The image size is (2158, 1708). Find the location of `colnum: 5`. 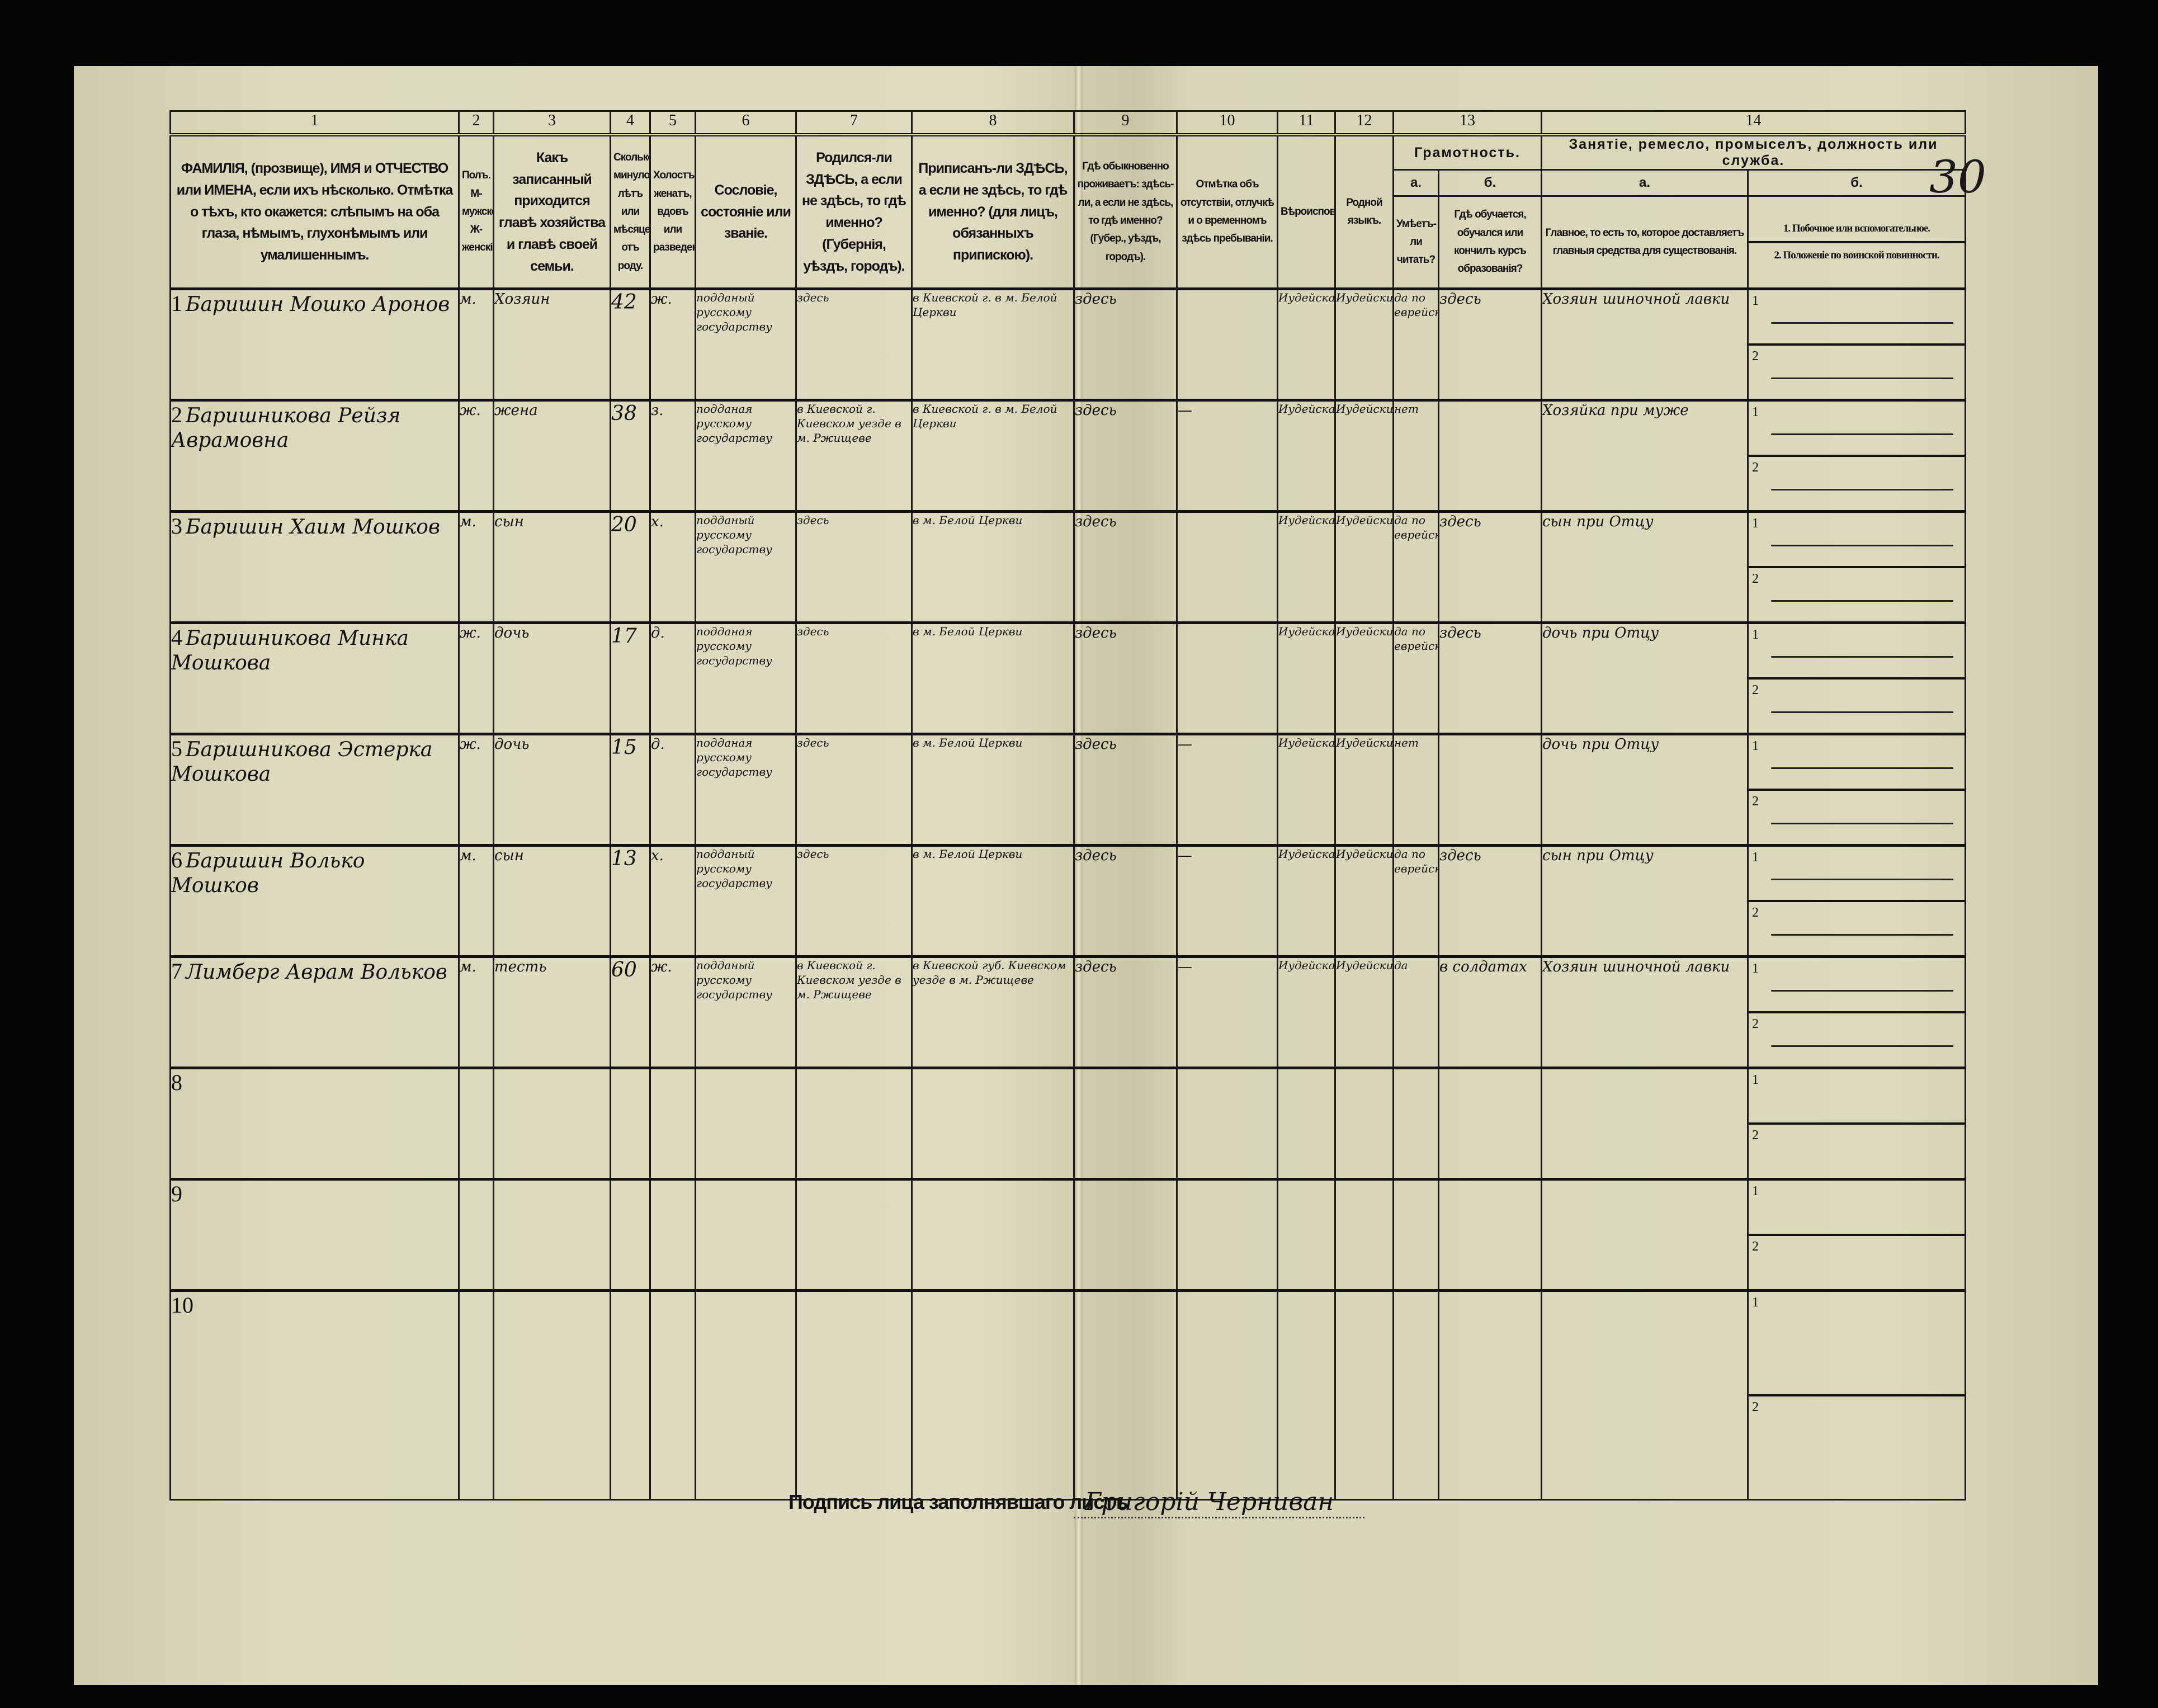

colnum: 5 is located at coordinates (673, 123).